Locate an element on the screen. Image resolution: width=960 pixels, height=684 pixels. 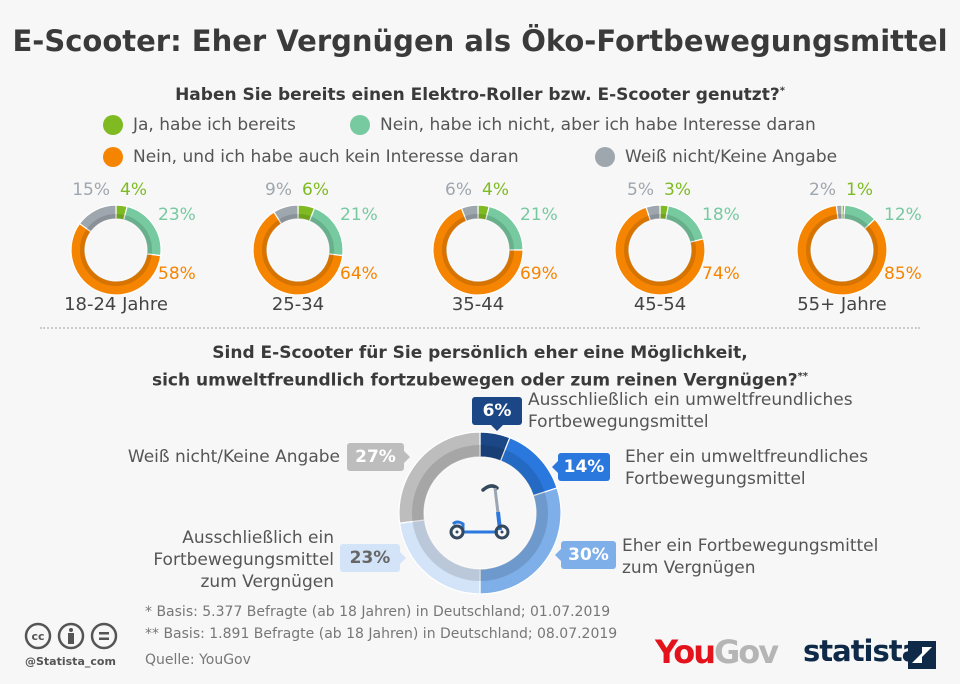
source: Quelle: YouGov is located at coordinates (198, 660).